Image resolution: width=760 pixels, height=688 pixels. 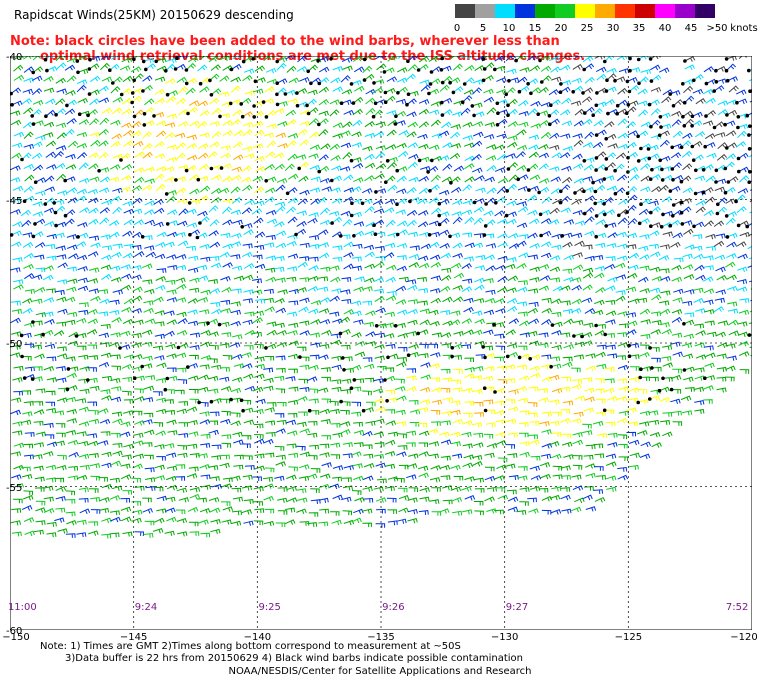 I want to click on latitude-label: -45, so click(x=14, y=201).